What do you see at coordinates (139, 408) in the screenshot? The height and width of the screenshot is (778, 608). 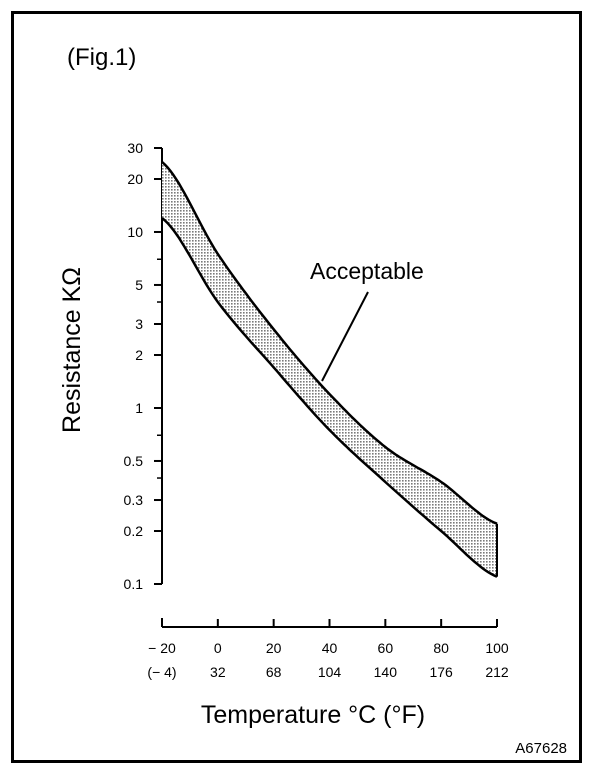 I see `y-tick-label: 1` at bounding box center [139, 408].